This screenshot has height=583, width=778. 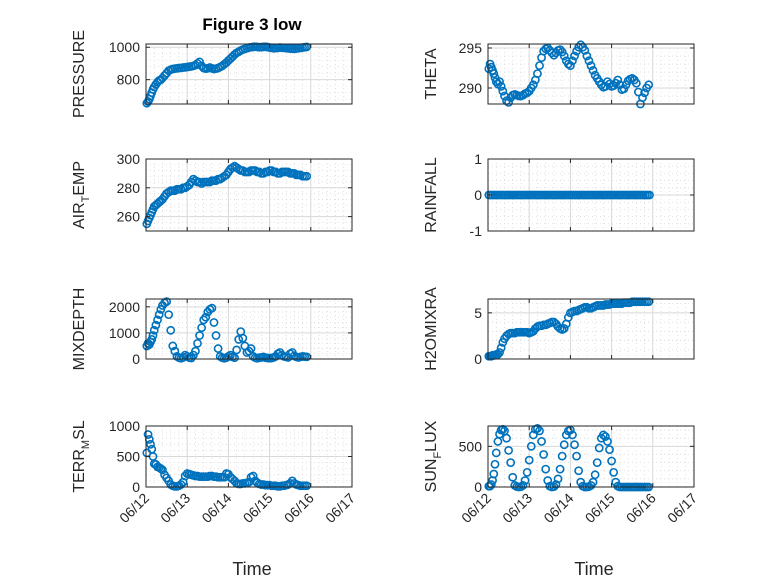 I want to click on x-axis-label-right: Time, so click(x=593, y=569).